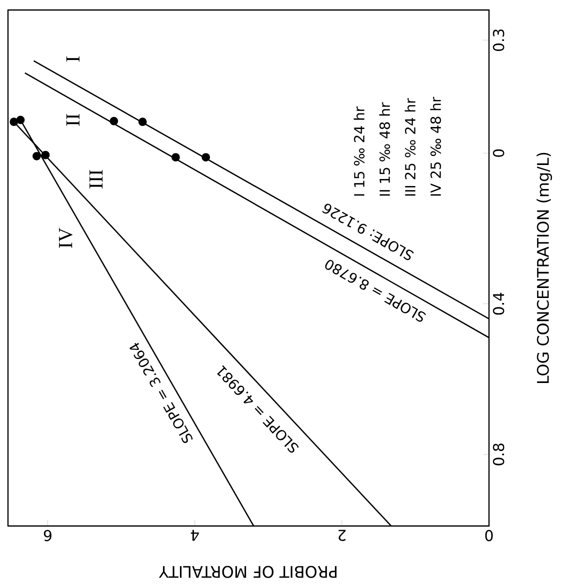  What do you see at coordinates (194, 535) in the screenshot?
I see `x-tick-label: 4` at bounding box center [194, 535].